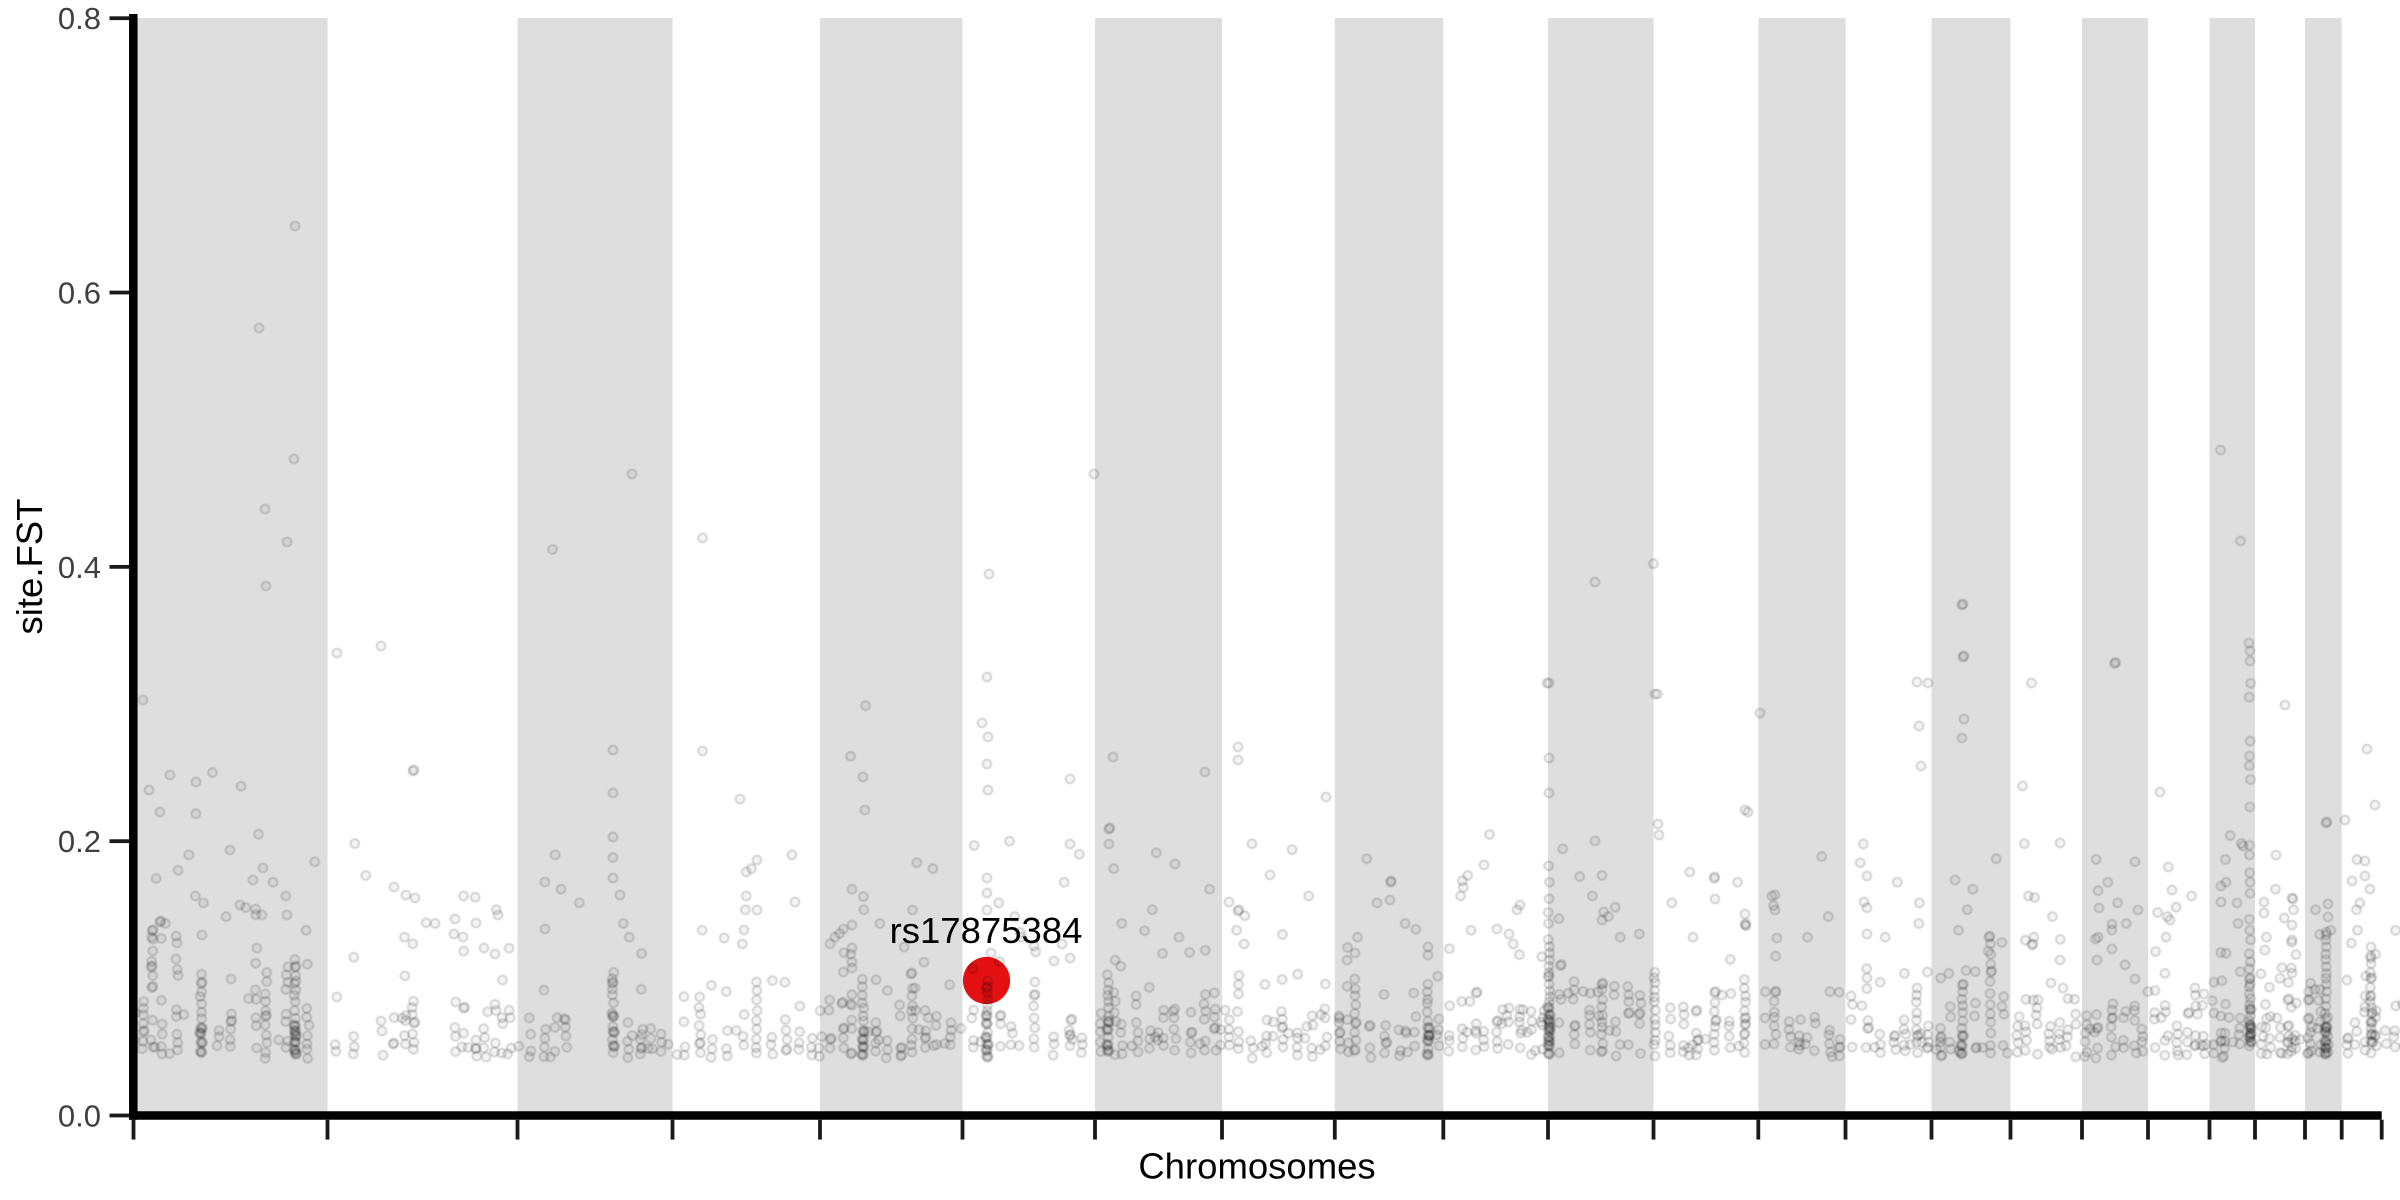  I want to click on svg-text: Chromosomes, so click(1256, 1166).